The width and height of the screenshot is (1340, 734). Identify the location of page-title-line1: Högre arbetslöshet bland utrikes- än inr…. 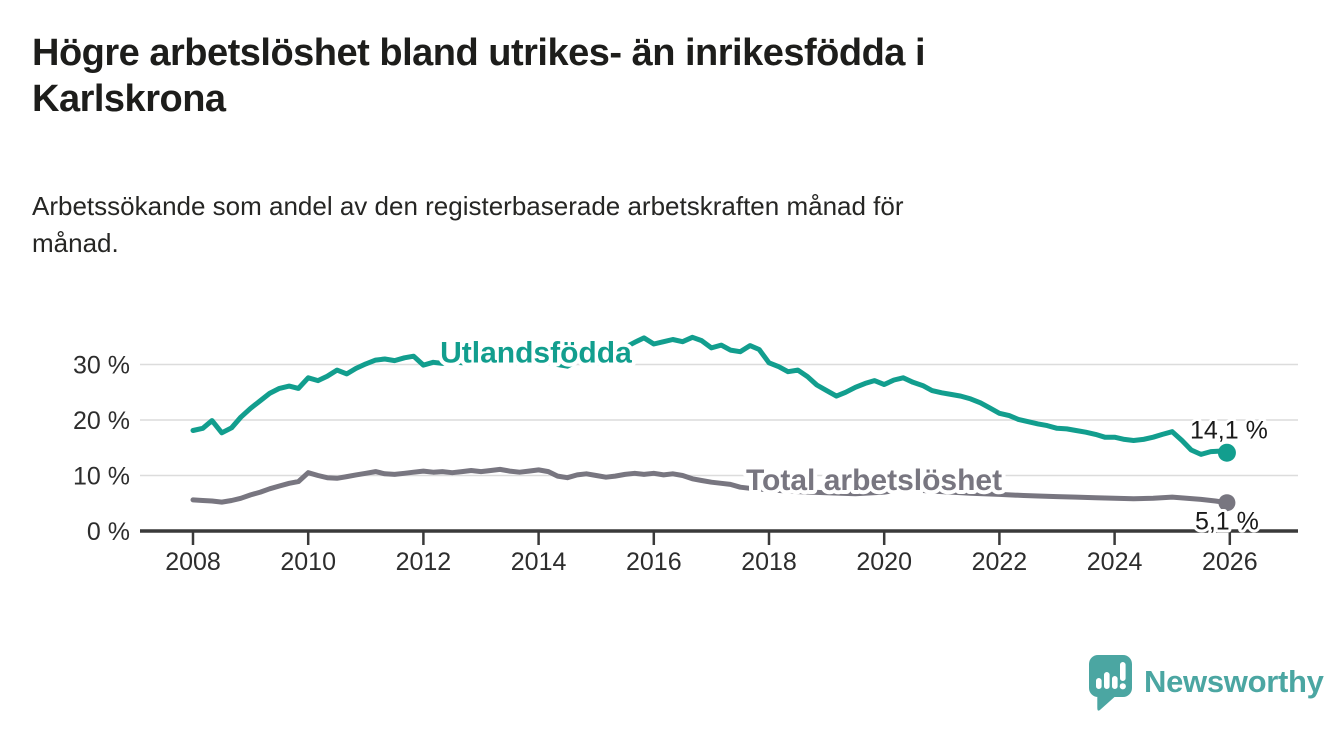
(479, 53).